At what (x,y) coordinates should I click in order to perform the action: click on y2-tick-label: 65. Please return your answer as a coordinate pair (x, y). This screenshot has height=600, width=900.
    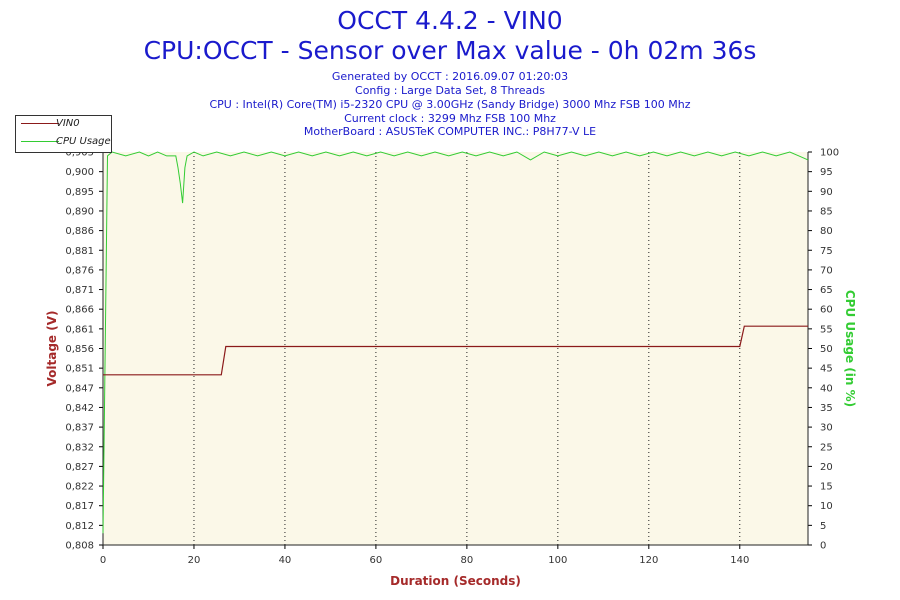
    Looking at the image, I should click on (826, 290).